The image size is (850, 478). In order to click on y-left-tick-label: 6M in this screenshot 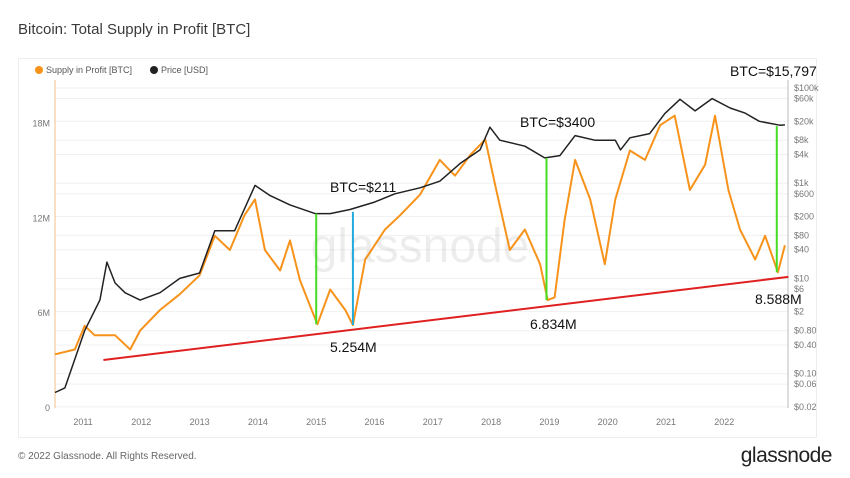, I will do `click(43, 313)`.